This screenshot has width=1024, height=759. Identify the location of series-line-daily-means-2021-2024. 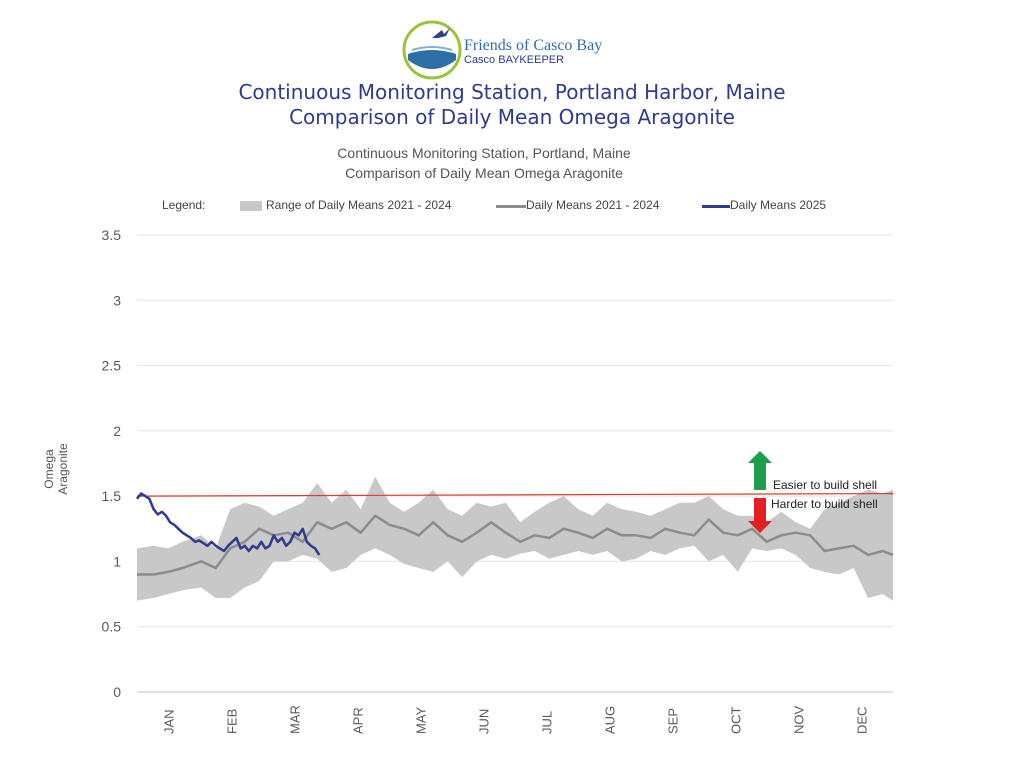
(515, 545).